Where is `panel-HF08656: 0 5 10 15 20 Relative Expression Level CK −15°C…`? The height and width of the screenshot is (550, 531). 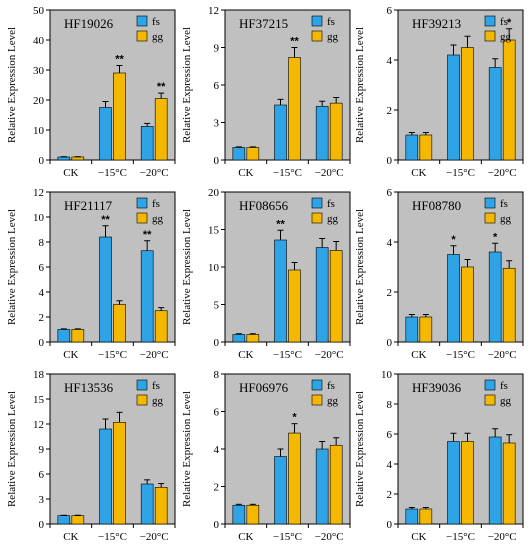
panel-HF08656: 0 5 10 15 20 Relative Expression Level CK −15°C… is located at coordinates (266, 274).